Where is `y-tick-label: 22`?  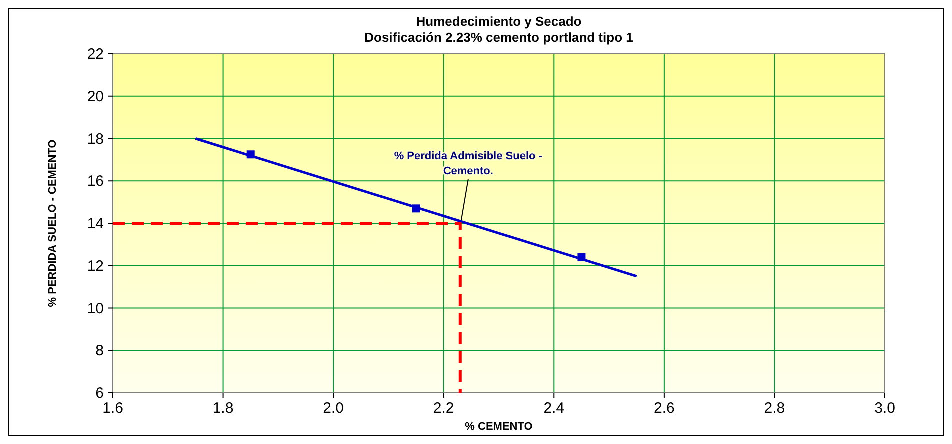
y-tick-label: 22 is located at coordinates (95, 54).